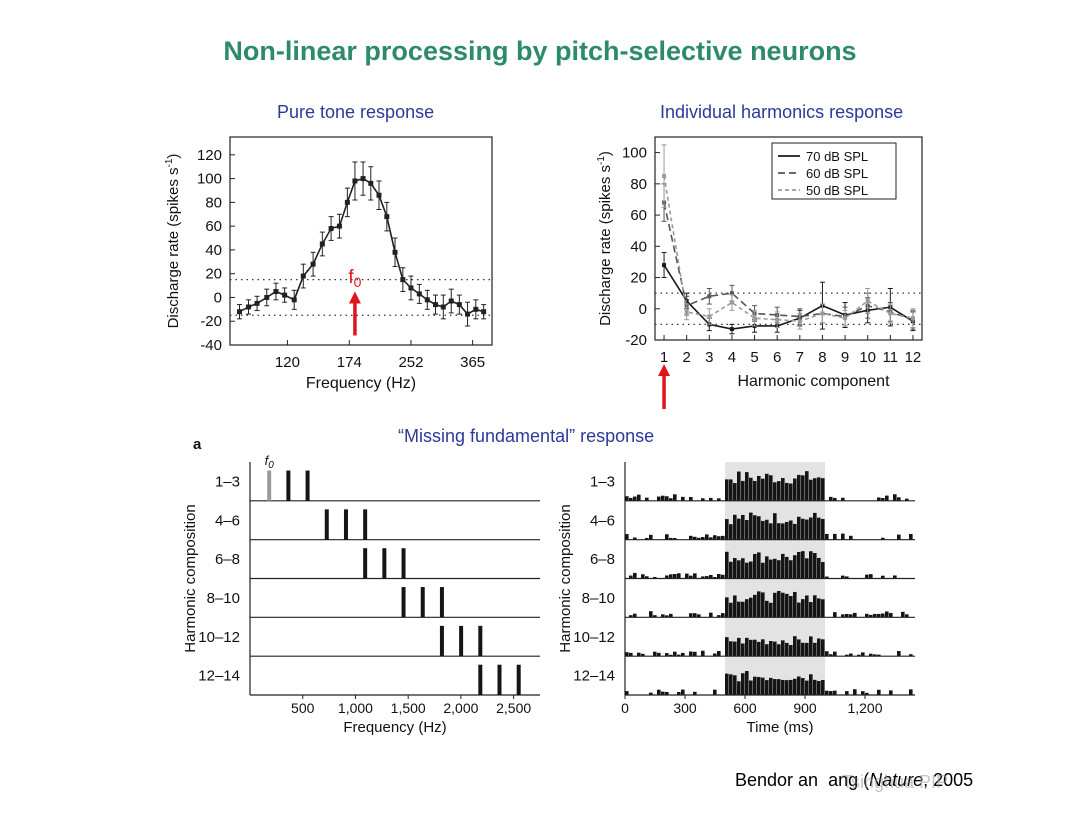  I want to click on harmonic-1-arrow-head, so click(664, 370).